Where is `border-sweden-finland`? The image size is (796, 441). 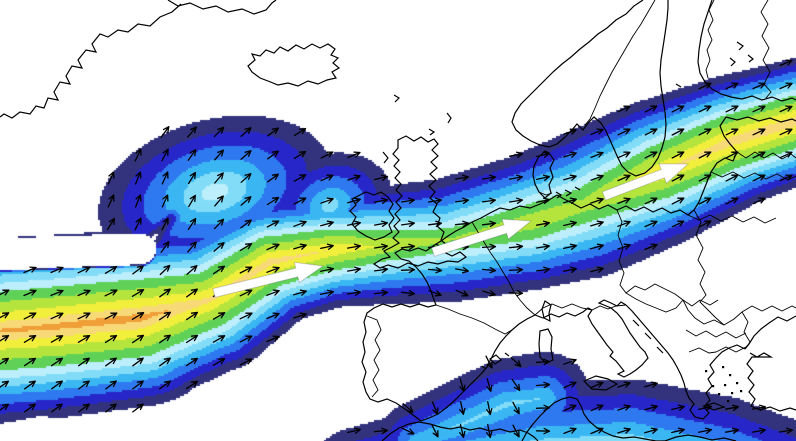 border-sweden-finland is located at coordinates (710, 39).